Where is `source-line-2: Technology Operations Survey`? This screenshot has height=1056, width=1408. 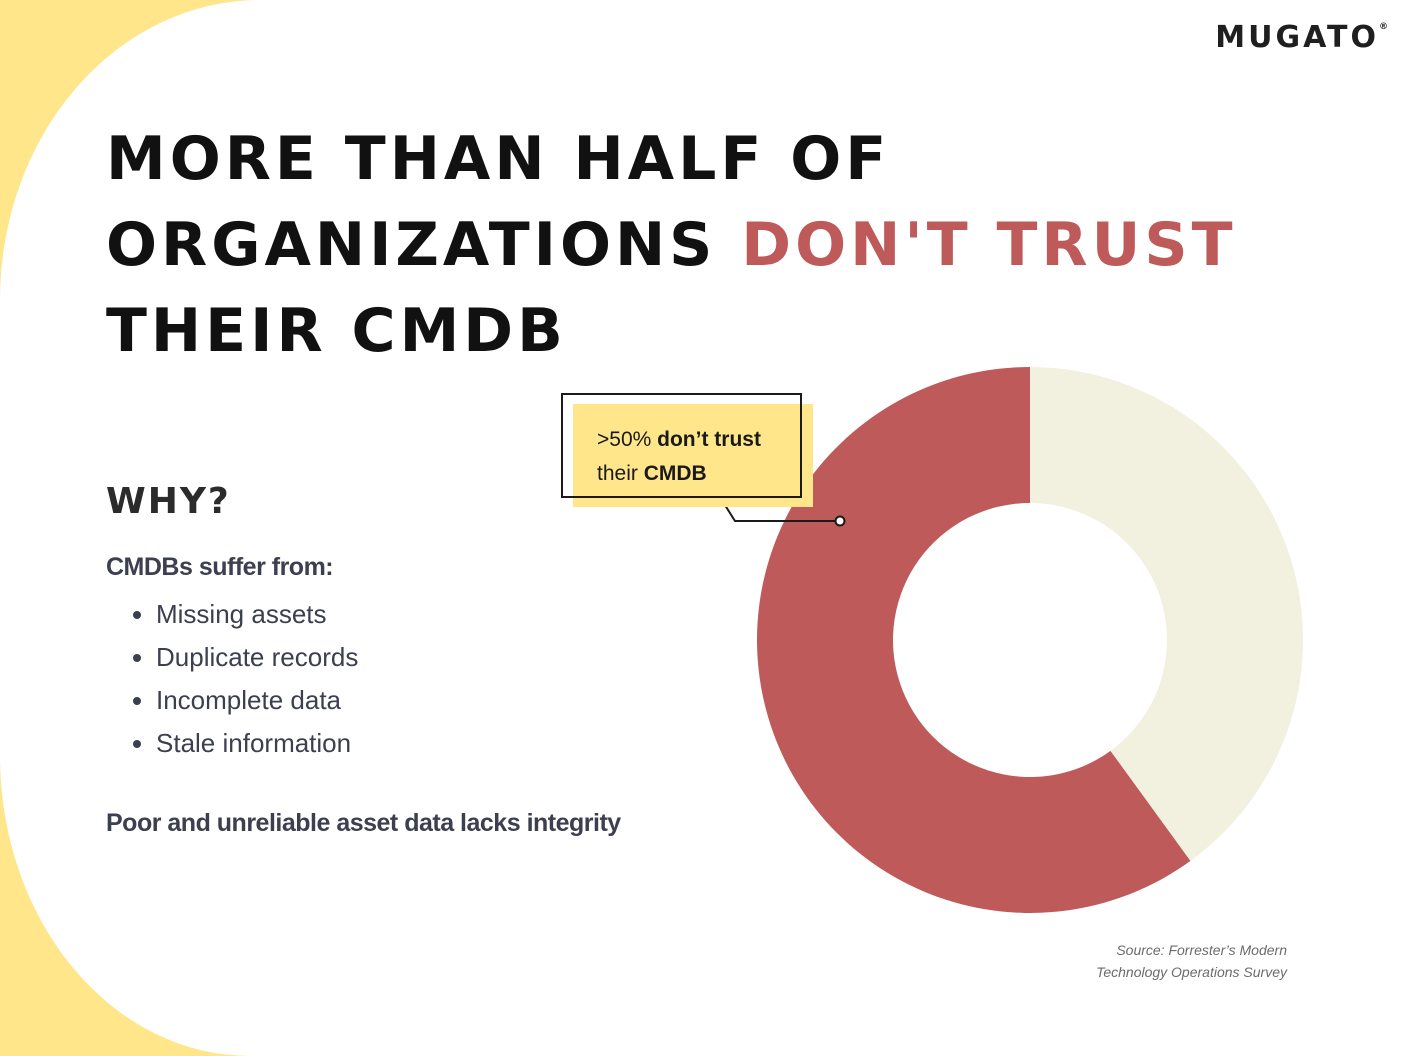
source-line-2: Technology Operations Survey is located at coordinates (1191, 972).